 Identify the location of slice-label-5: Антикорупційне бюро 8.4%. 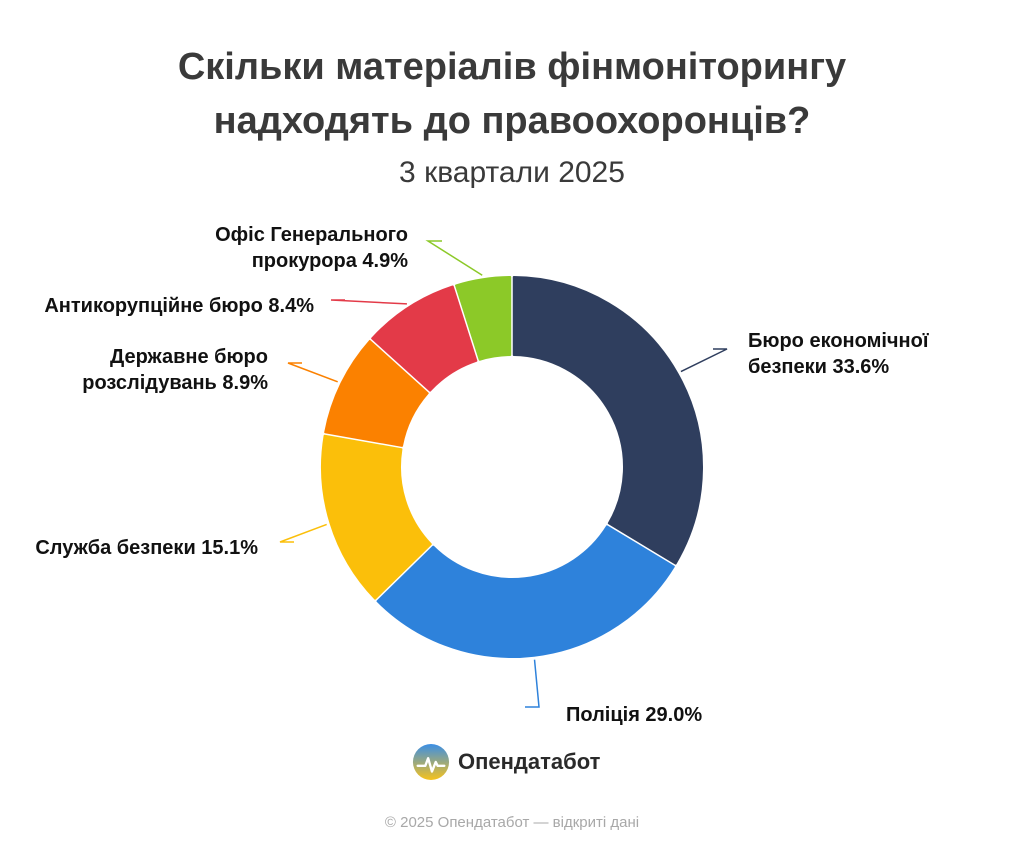
(179, 306).